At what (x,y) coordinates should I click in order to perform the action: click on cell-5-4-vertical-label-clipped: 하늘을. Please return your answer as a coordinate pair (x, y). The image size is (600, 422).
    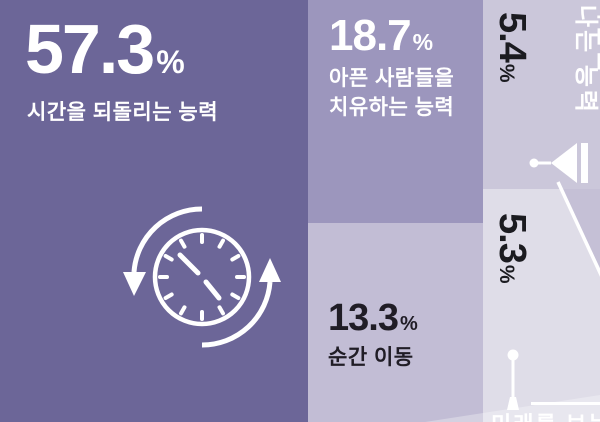
    Looking at the image, I should click on (597, 38).